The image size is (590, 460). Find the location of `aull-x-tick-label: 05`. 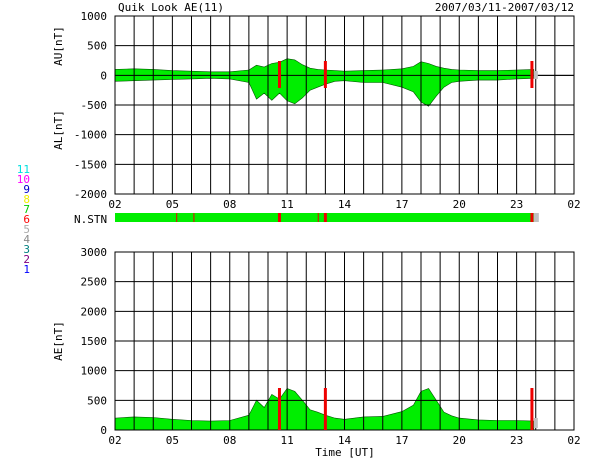

aull-x-tick-label: 05 is located at coordinates (172, 204).